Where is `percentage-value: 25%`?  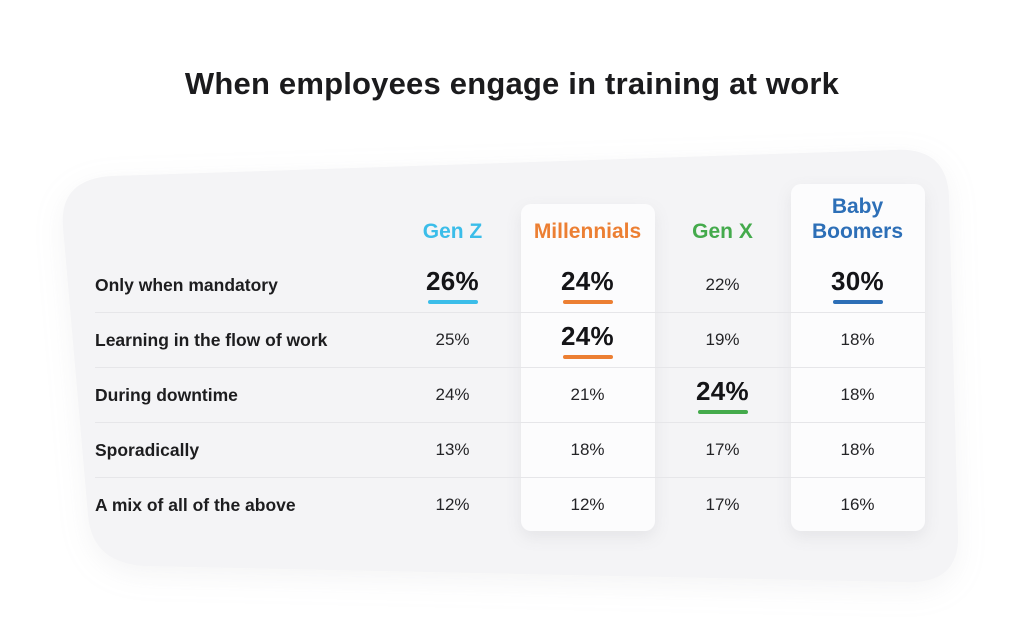 percentage-value: 25% is located at coordinates (452, 339).